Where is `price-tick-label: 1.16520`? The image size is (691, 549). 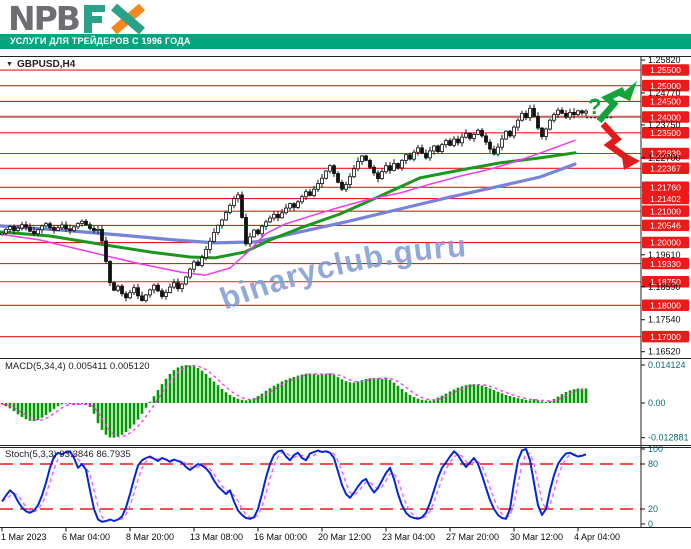
price-tick-label: 1.16520 is located at coordinates (664, 352).